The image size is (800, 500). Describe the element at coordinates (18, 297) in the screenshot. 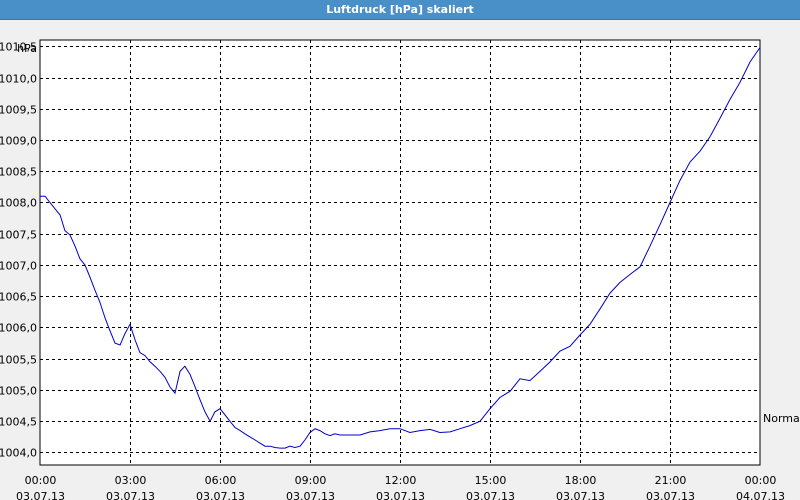

I see `y-tick-label: 1006,5` at that location.